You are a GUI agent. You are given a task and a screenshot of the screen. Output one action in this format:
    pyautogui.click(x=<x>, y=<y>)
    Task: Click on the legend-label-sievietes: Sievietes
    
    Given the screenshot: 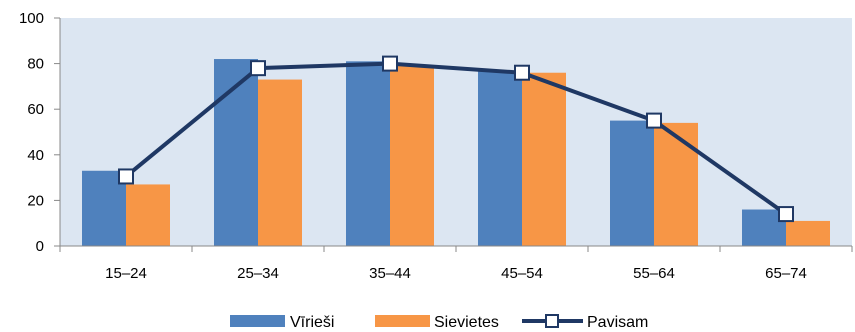 What is the action you would take?
    pyautogui.click(x=466, y=322)
    